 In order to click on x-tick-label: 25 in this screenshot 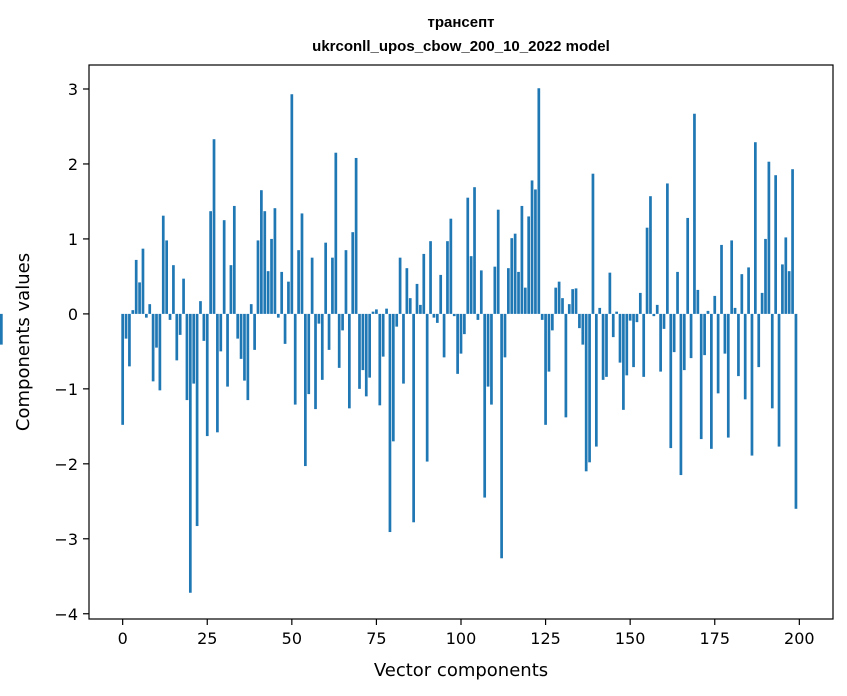, I will do `click(207, 638)`.